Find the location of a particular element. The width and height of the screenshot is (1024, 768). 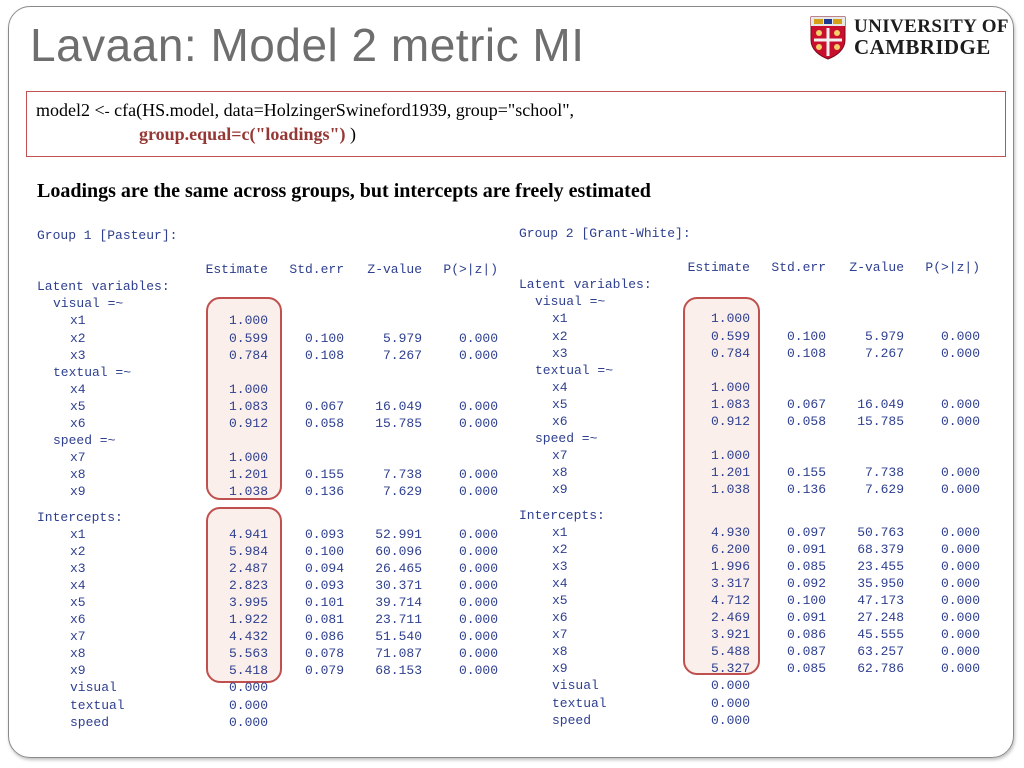

std-err-cell: 0.092 is located at coordinates (806, 583).